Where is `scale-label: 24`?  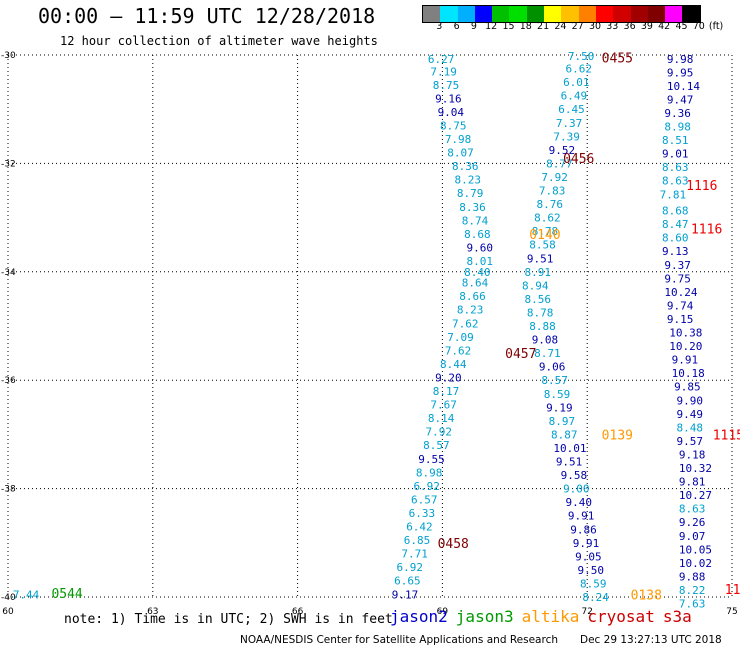 scale-label: 24 is located at coordinates (560, 26).